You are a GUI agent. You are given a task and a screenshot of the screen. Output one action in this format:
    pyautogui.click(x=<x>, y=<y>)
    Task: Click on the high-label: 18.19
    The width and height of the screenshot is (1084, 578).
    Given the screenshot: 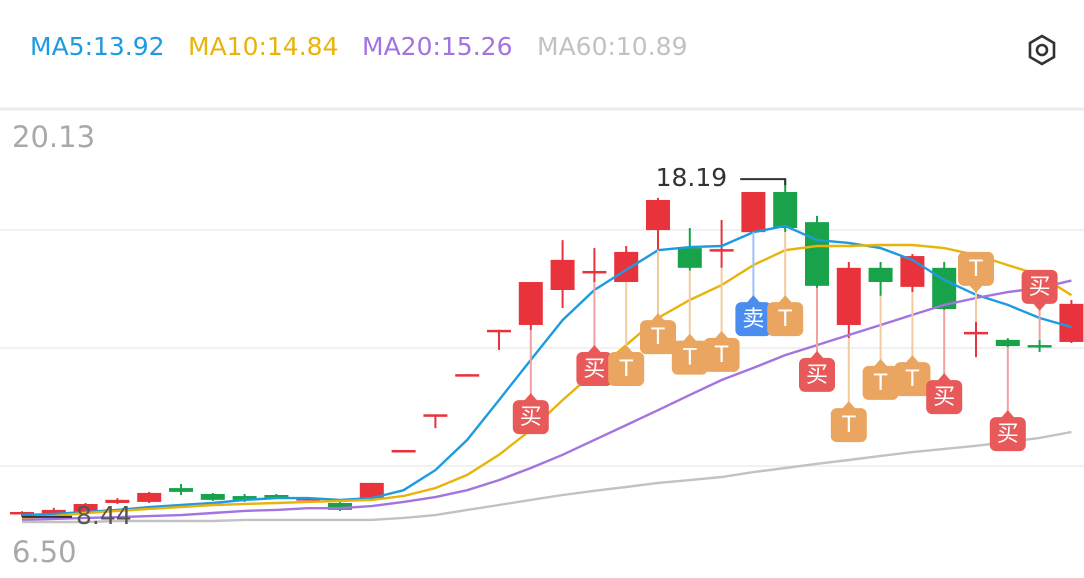 What is the action you would take?
    pyautogui.click(x=692, y=177)
    